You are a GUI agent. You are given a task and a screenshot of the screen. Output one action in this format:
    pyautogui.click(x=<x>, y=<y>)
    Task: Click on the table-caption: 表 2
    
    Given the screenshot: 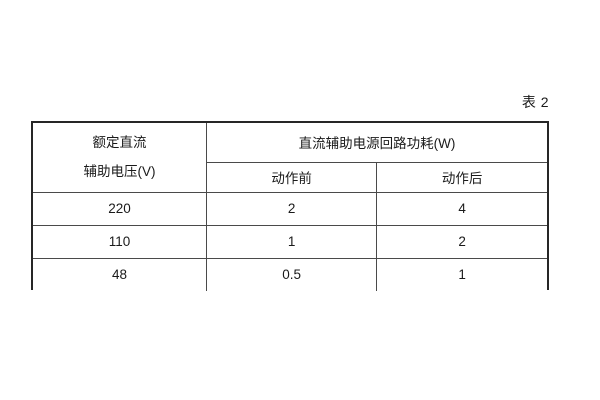 What is the action you would take?
    pyautogui.click(x=535, y=102)
    